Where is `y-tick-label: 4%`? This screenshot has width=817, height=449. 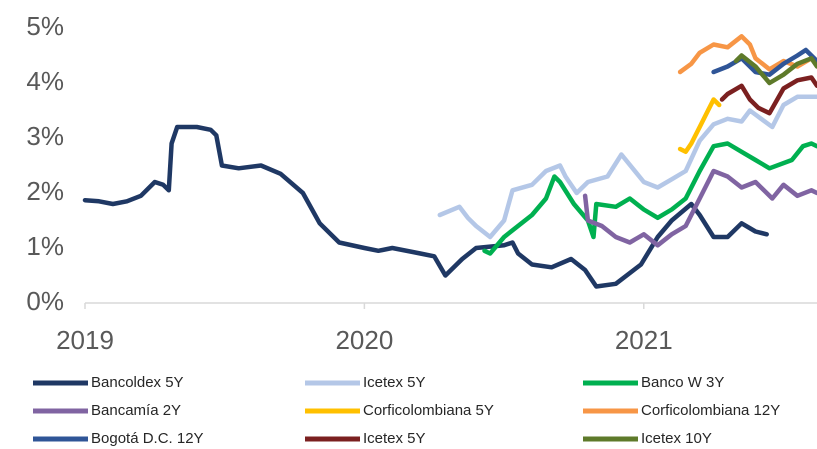 y-tick-label: 4% is located at coordinates (45, 81).